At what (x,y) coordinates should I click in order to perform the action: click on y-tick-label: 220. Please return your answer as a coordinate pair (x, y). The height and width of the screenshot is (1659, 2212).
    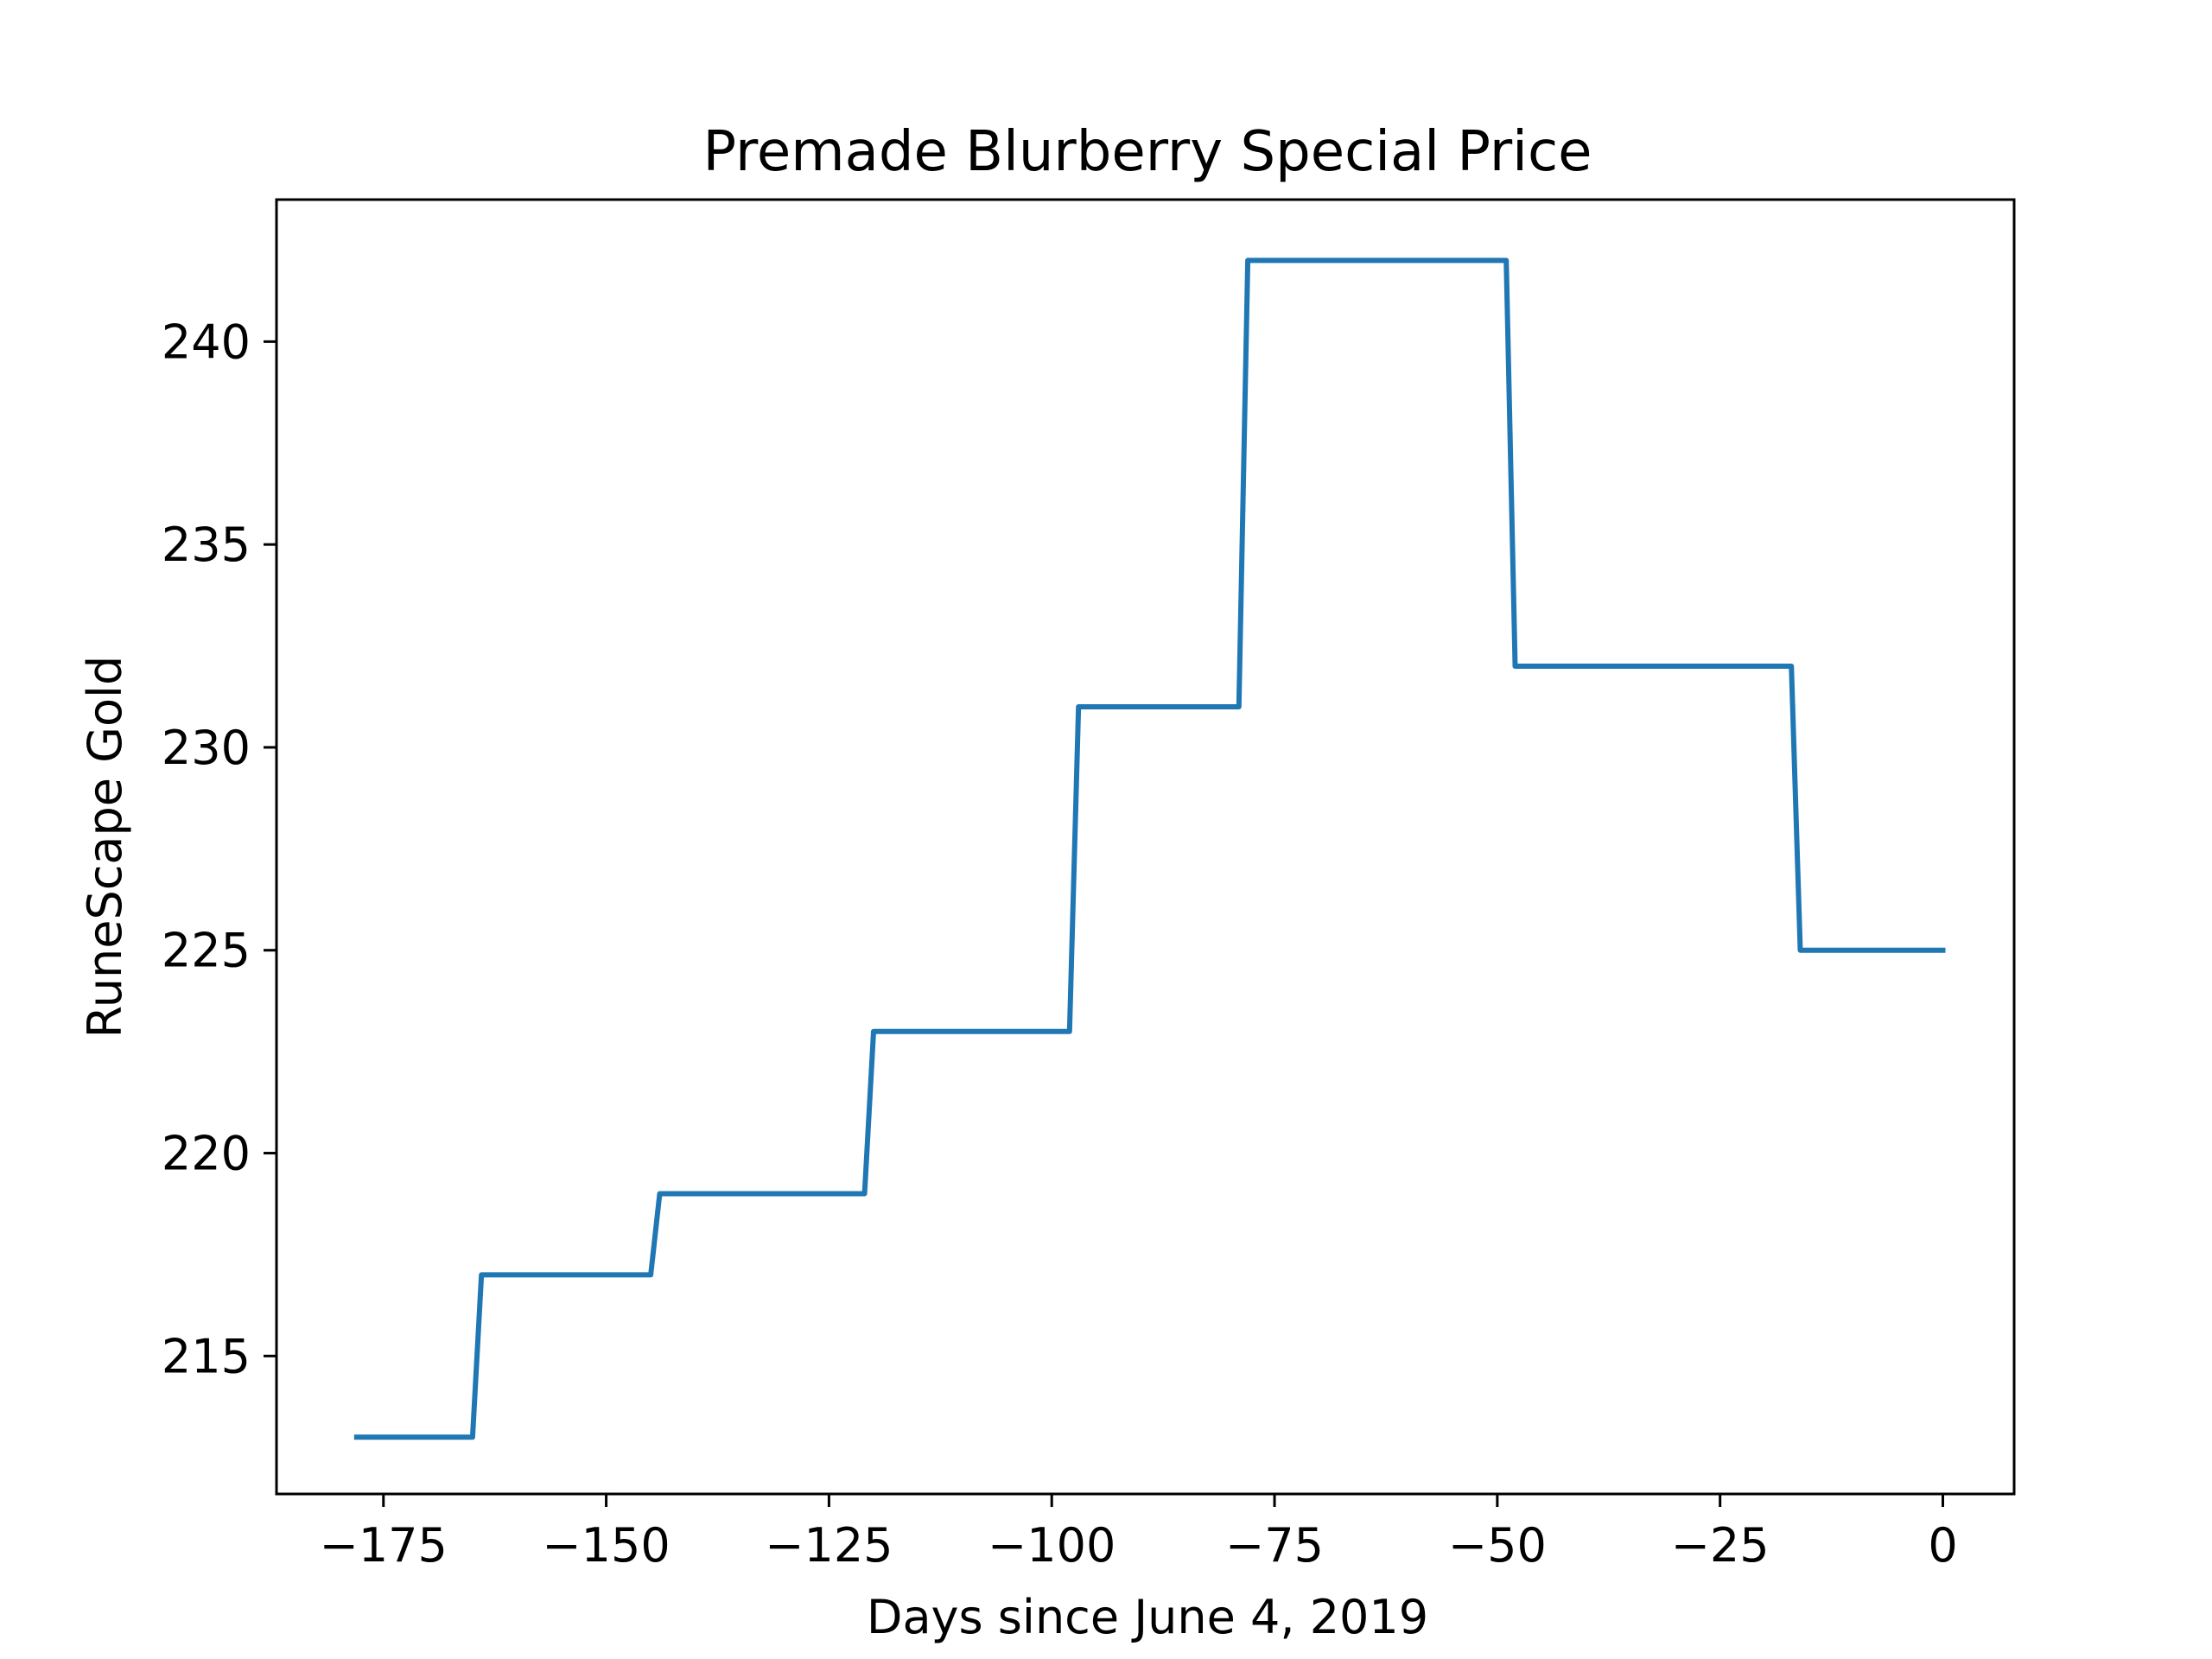
    Looking at the image, I should click on (206, 1154).